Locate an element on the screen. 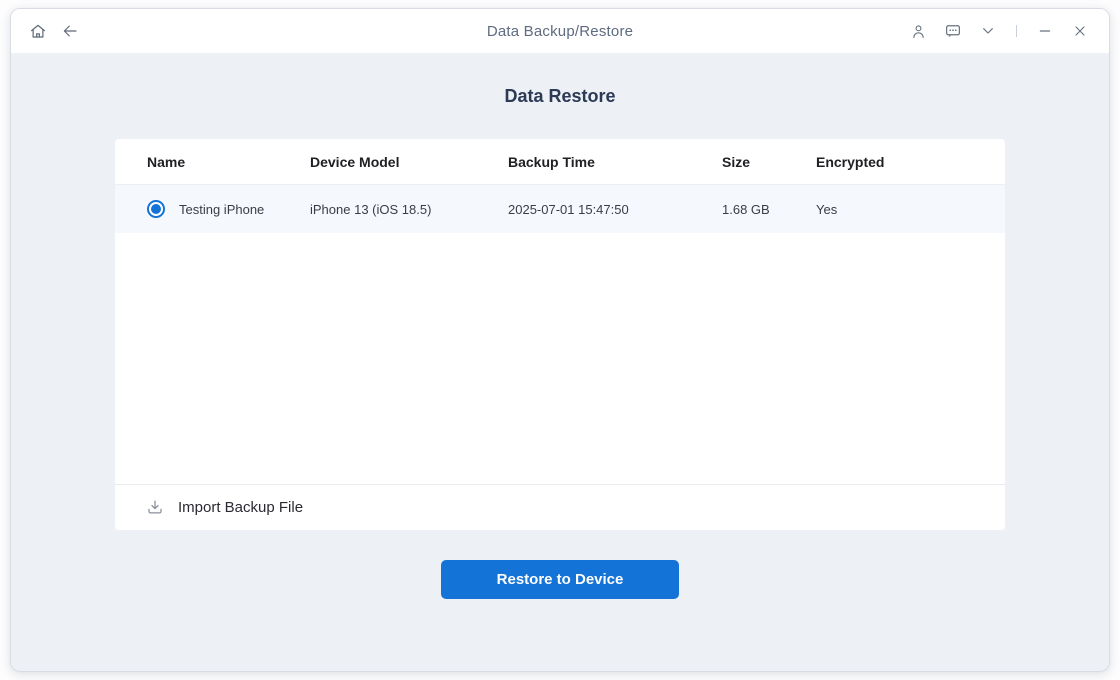 The image size is (1120, 680). window-title: Data Backup/Restore is located at coordinates (560, 31).